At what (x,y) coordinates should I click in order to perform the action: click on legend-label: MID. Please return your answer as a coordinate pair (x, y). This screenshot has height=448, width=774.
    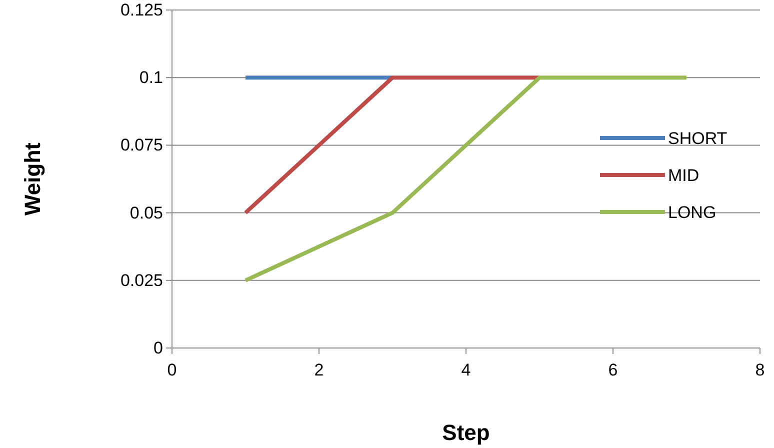
    Looking at the image, I should click on (684, 175).